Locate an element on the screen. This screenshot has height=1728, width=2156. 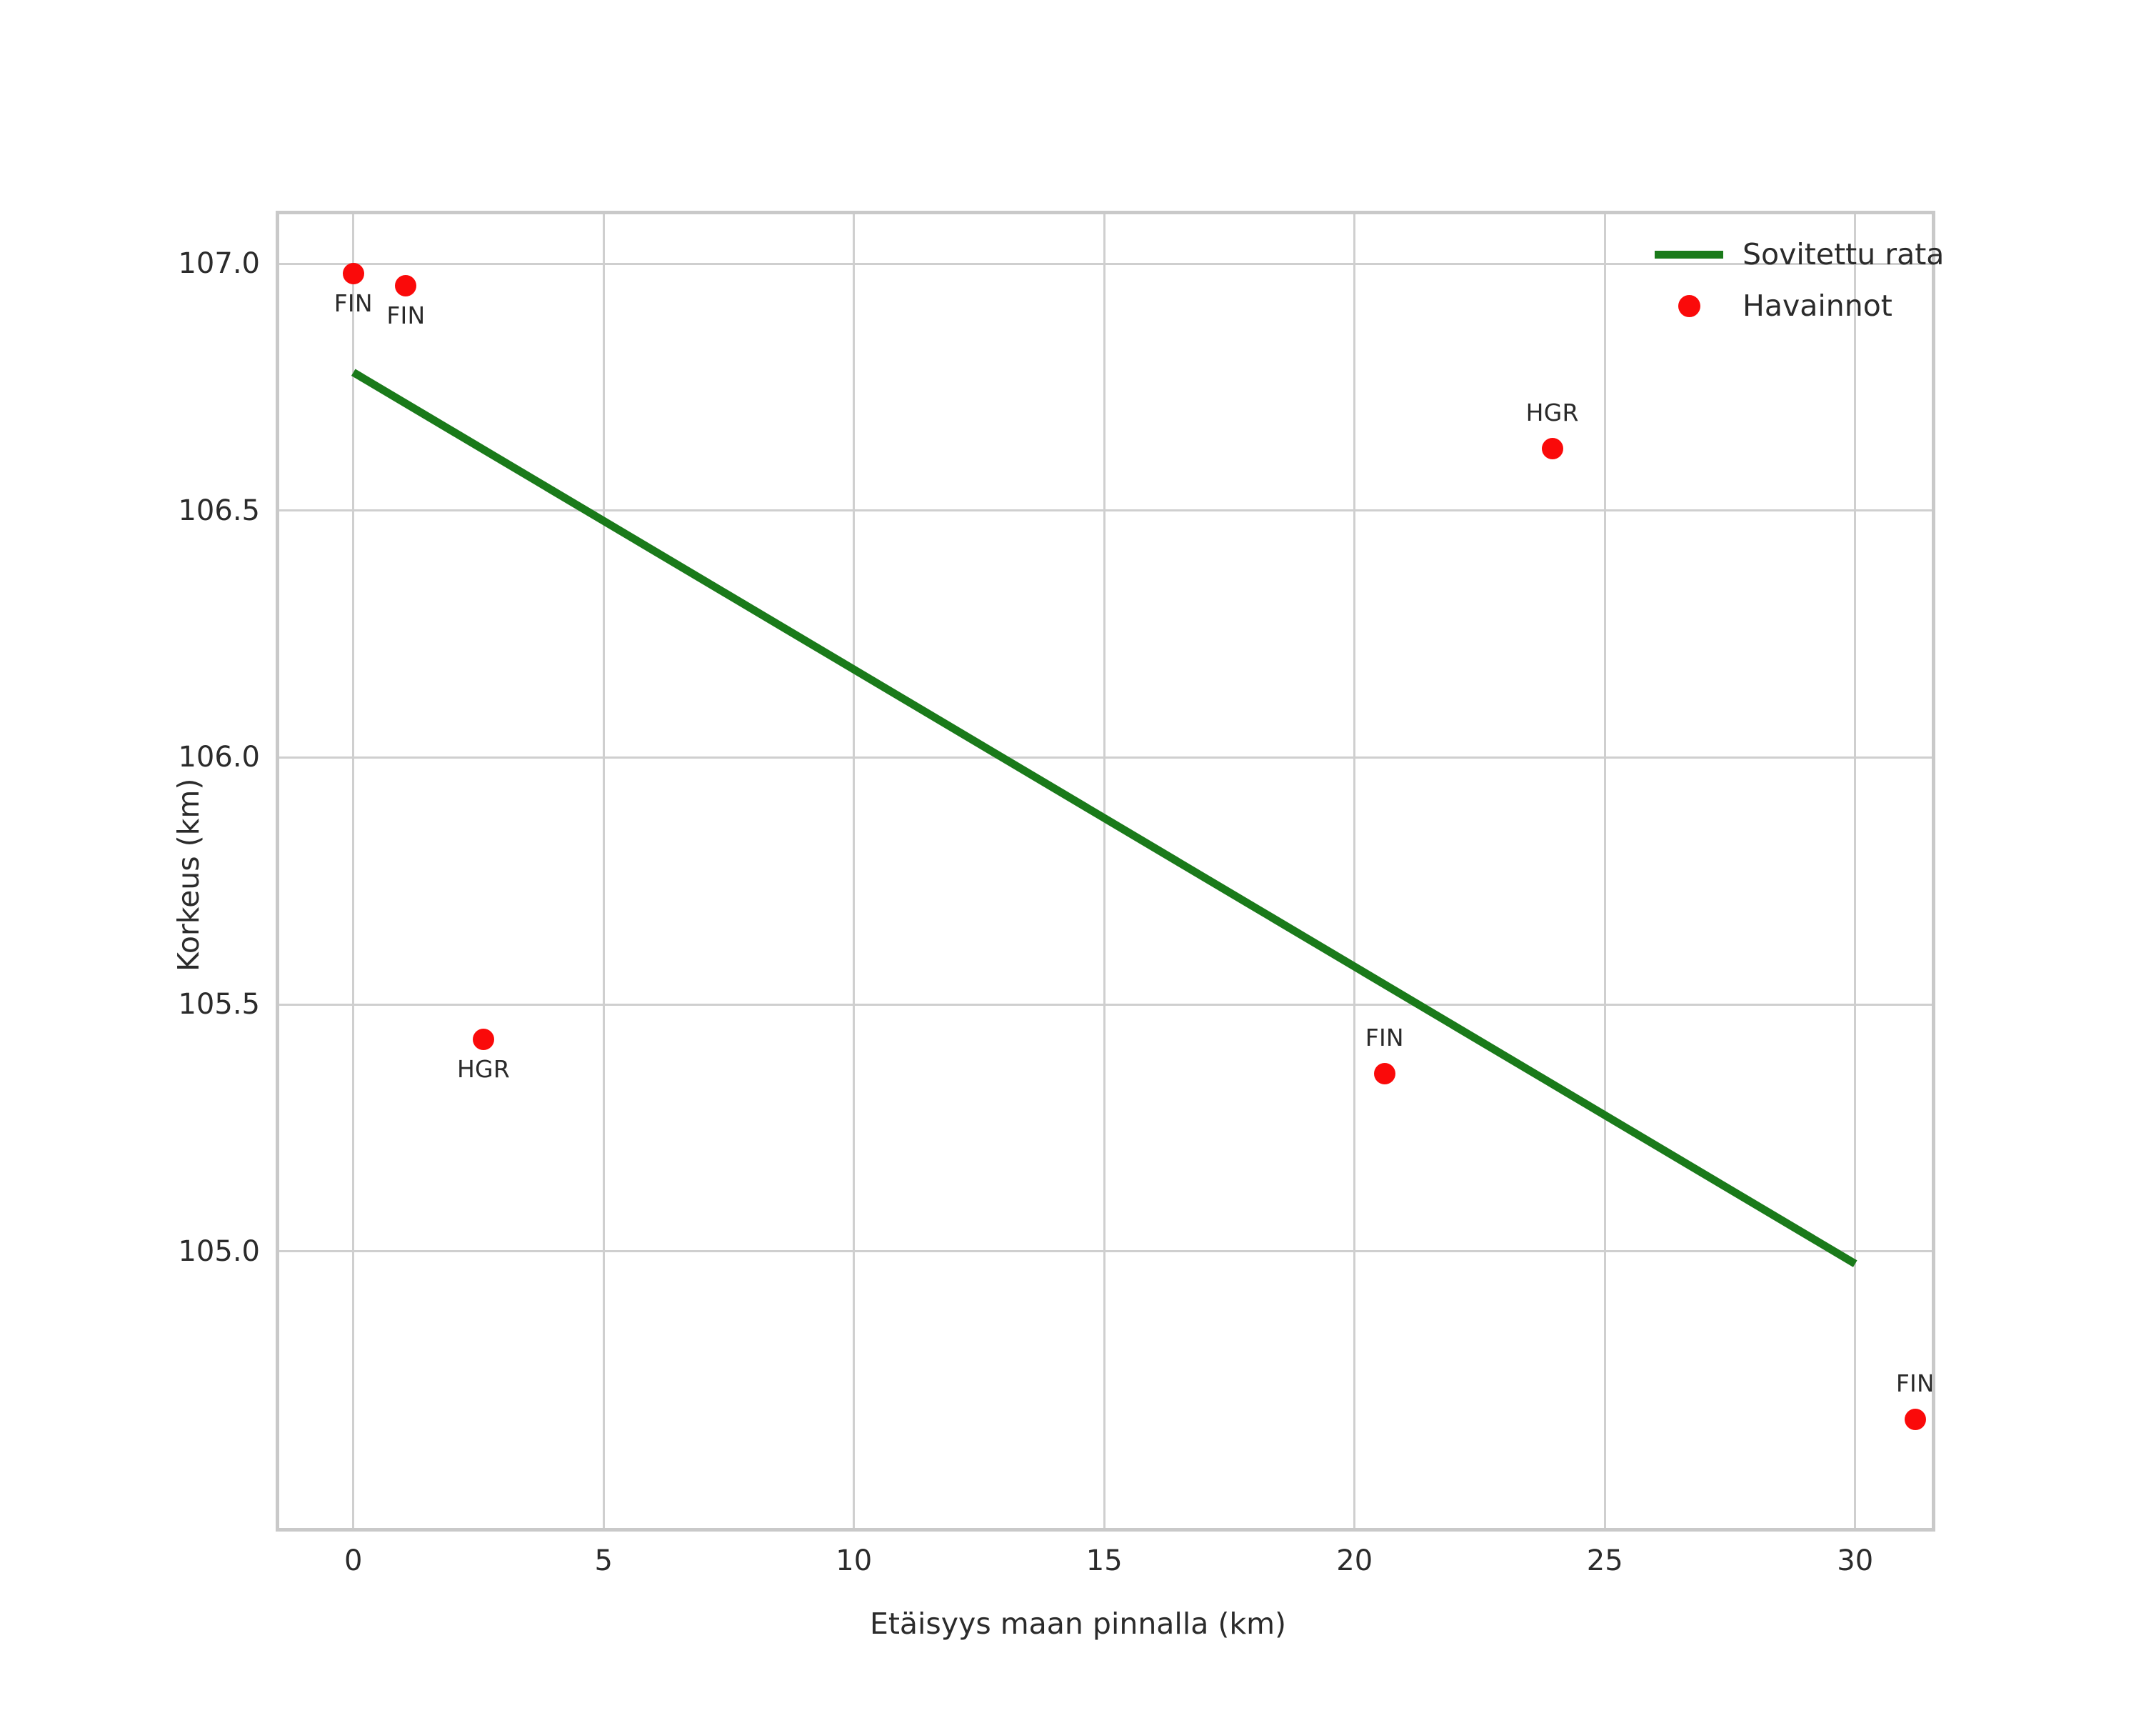
legend-dot-swatch is located at coordinates (1689, 305).